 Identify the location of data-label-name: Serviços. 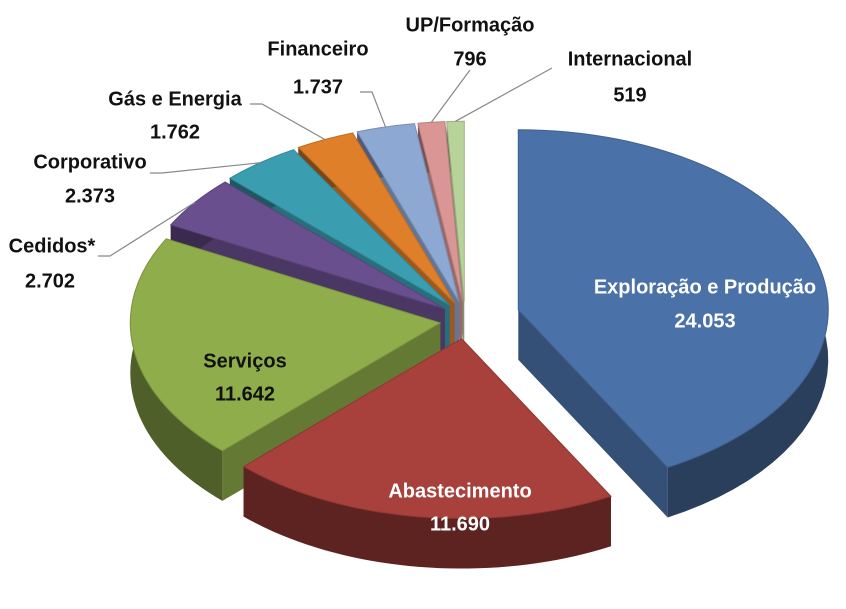
(244, 361).